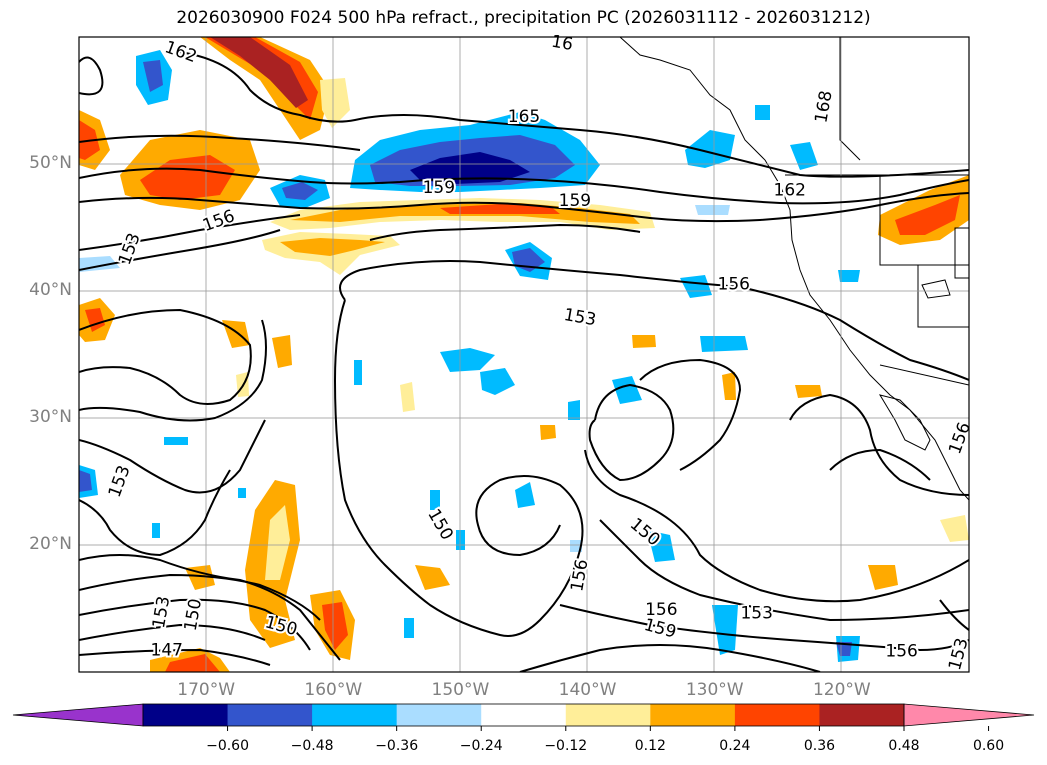  What do you see at coordinates (904, 746) in the screenshot?
I see `colorbar-tick-label: 0.48` at bounding box center [904, 746].